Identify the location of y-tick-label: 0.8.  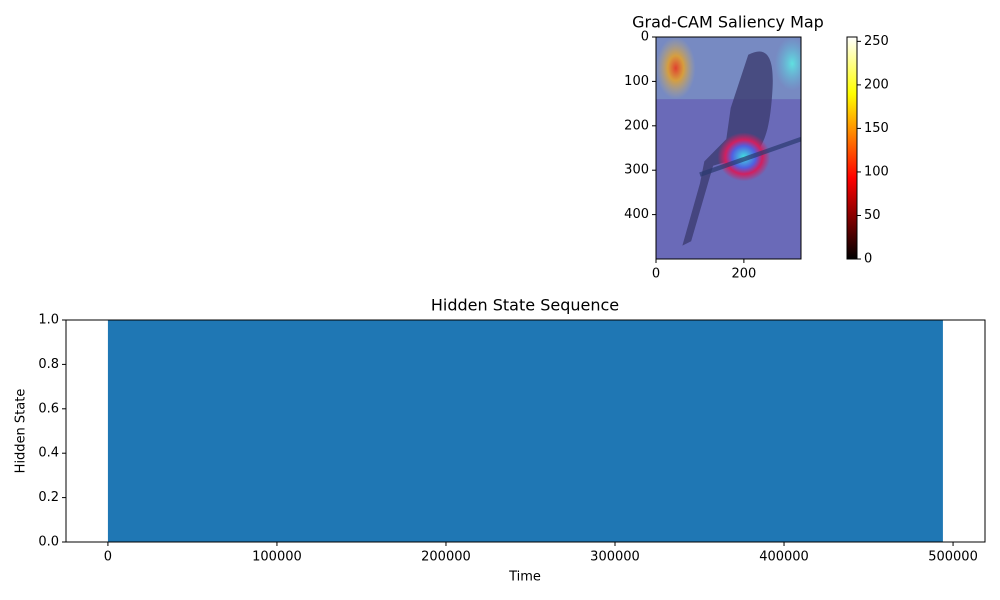
(48, 364).